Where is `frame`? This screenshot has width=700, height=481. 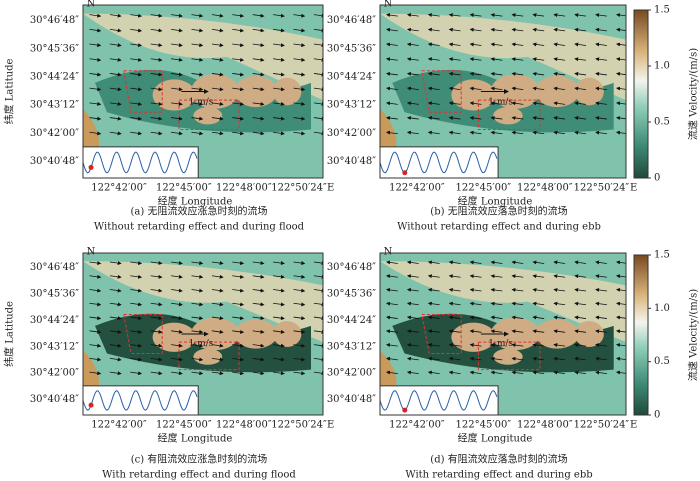
frame is located at coordinates (203, 334).